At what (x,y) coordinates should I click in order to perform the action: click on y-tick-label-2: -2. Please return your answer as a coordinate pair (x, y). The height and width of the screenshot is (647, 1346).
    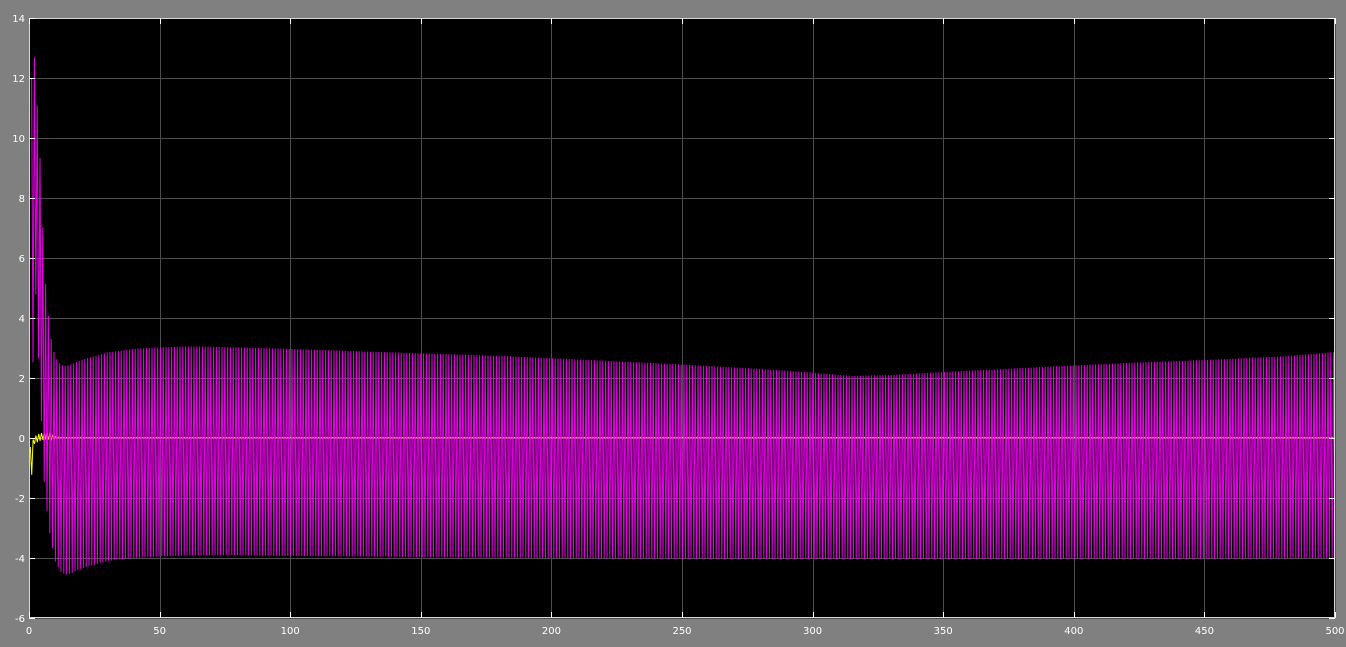
    Looking at the image, I should click on (20, 499).